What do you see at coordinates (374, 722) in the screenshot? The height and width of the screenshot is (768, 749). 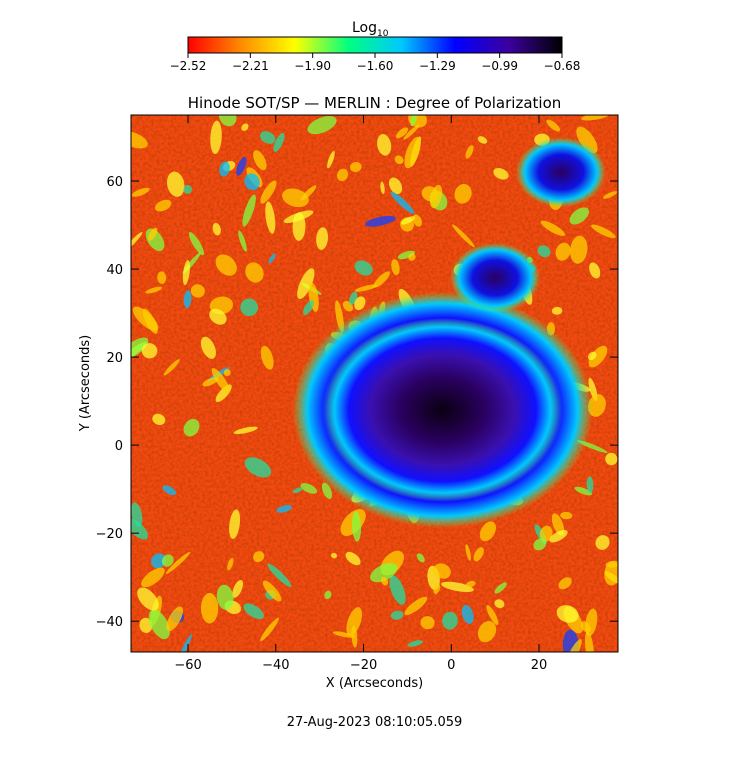 I see `observation-timestamp: 27-Aug-2023 08:10:05.059` at bounding box center [374, 722].